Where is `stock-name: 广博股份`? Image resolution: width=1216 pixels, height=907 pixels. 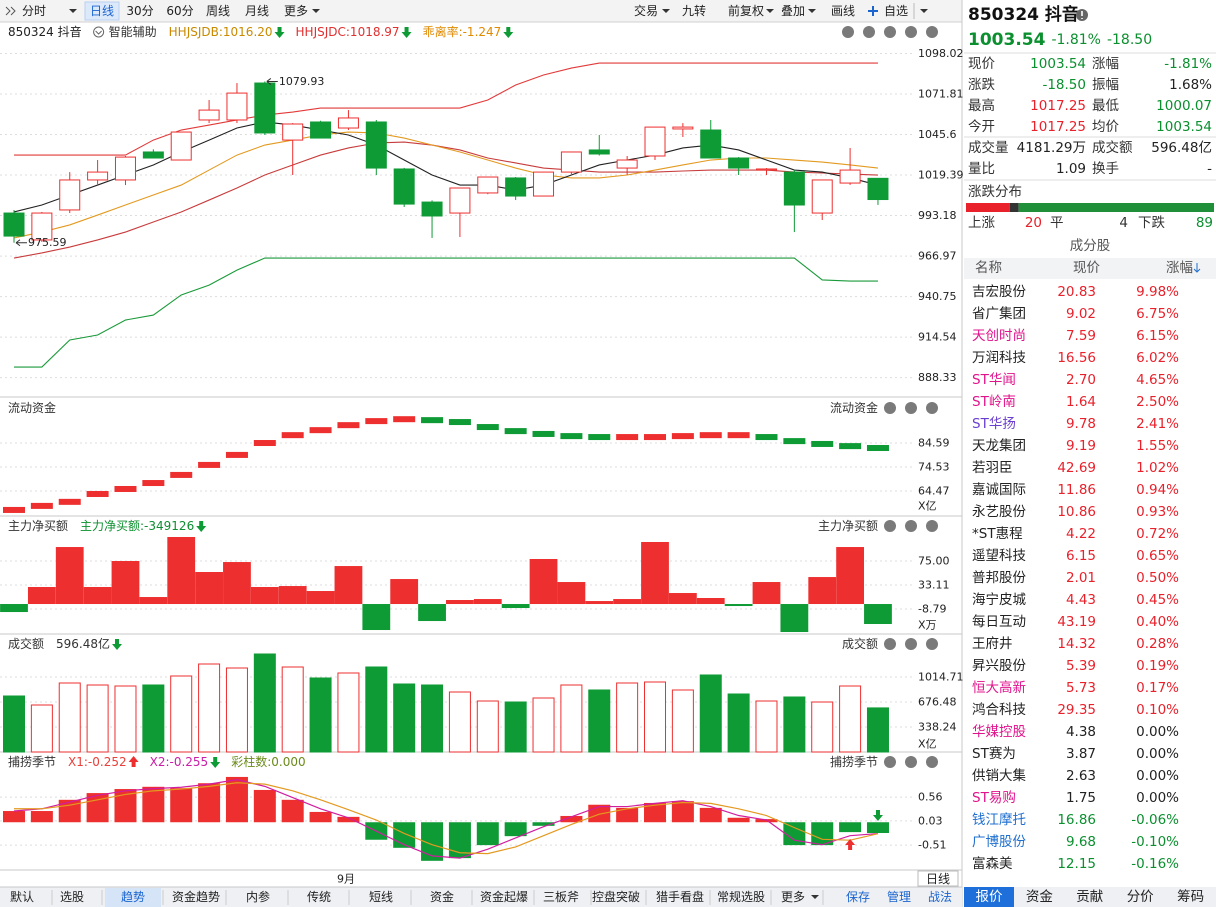 stock-name: 广博股份 is located at coordinates (999, 841).